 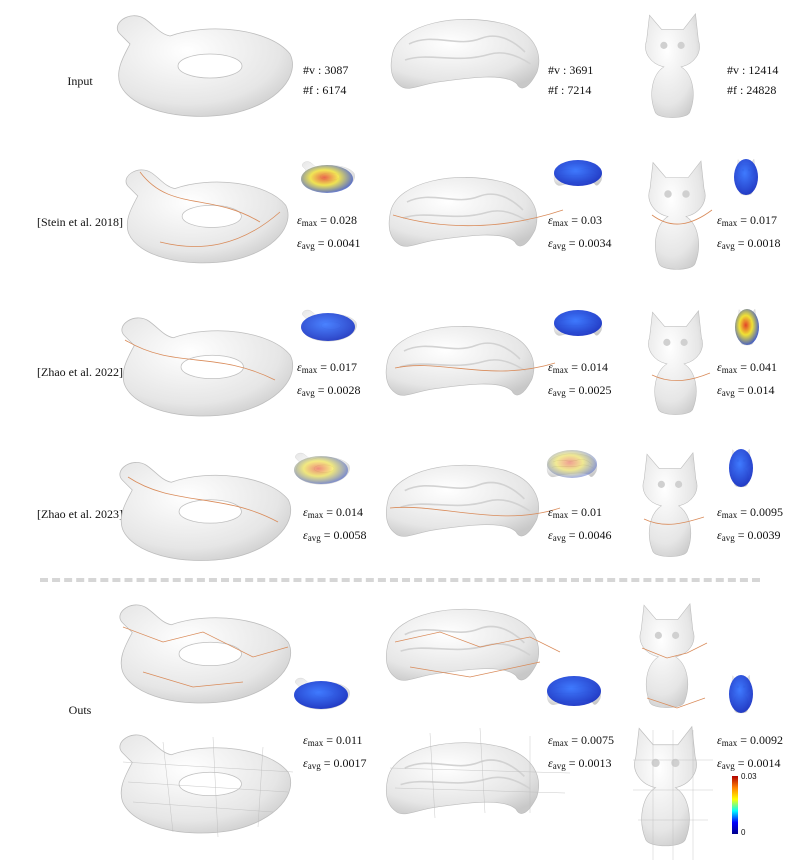 I want to click on zhao23-cat-stats: εmax = 0.0095 εavg = 0.0039, so click(x=750, y=524).